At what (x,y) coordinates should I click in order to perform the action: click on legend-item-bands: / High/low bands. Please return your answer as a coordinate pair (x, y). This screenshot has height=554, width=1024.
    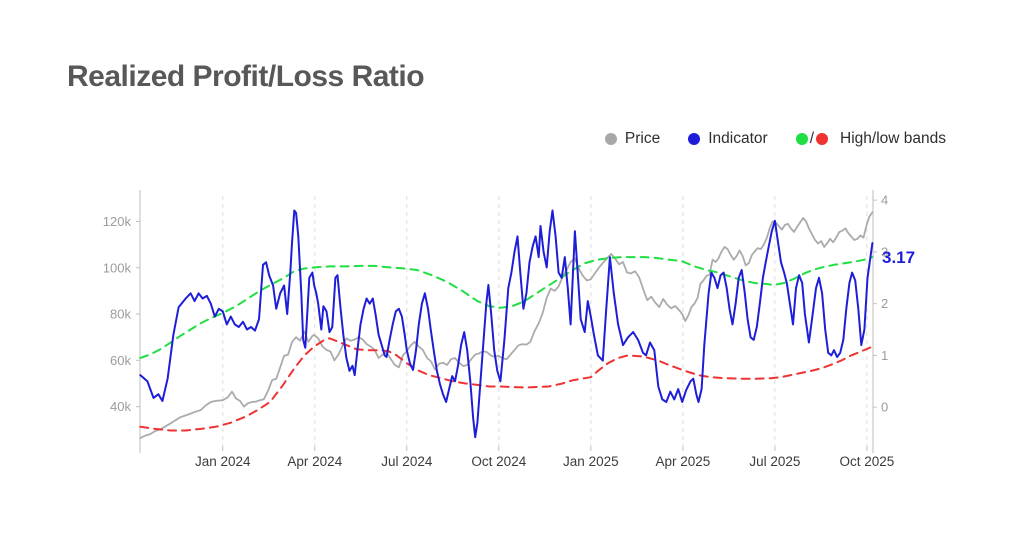
    Looking at the image, I should click on (870, 139).